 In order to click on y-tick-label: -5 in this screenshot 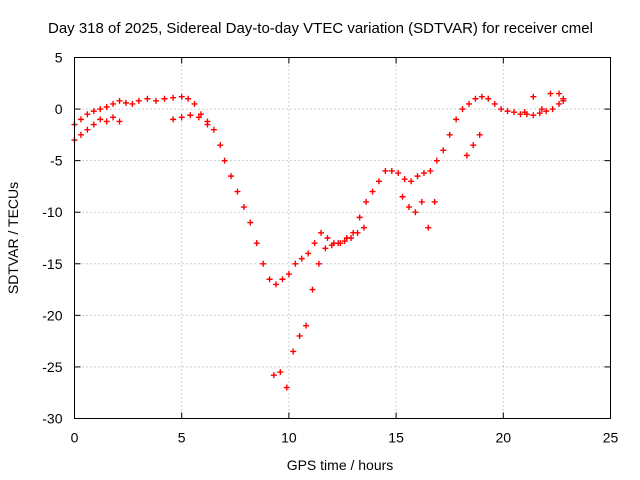, I will do `click(56, 161)`.